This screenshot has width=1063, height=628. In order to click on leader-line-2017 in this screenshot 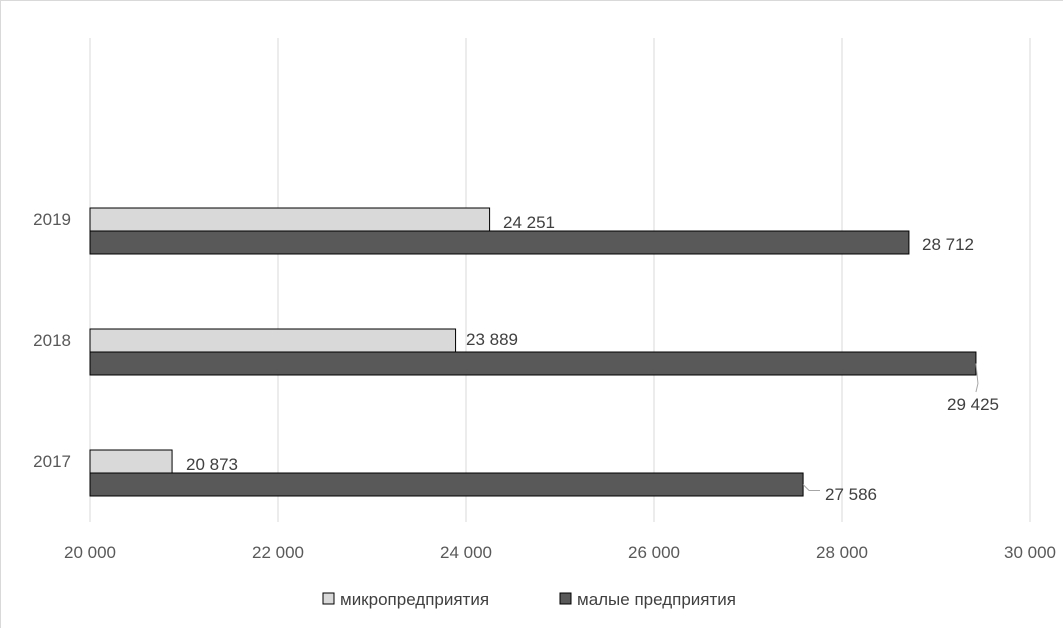, I will do `click(811, 487)`.